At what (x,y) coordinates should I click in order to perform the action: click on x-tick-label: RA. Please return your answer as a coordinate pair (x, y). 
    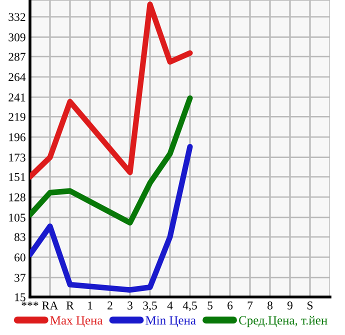
    Looking at the image, I should click on (50, 306).